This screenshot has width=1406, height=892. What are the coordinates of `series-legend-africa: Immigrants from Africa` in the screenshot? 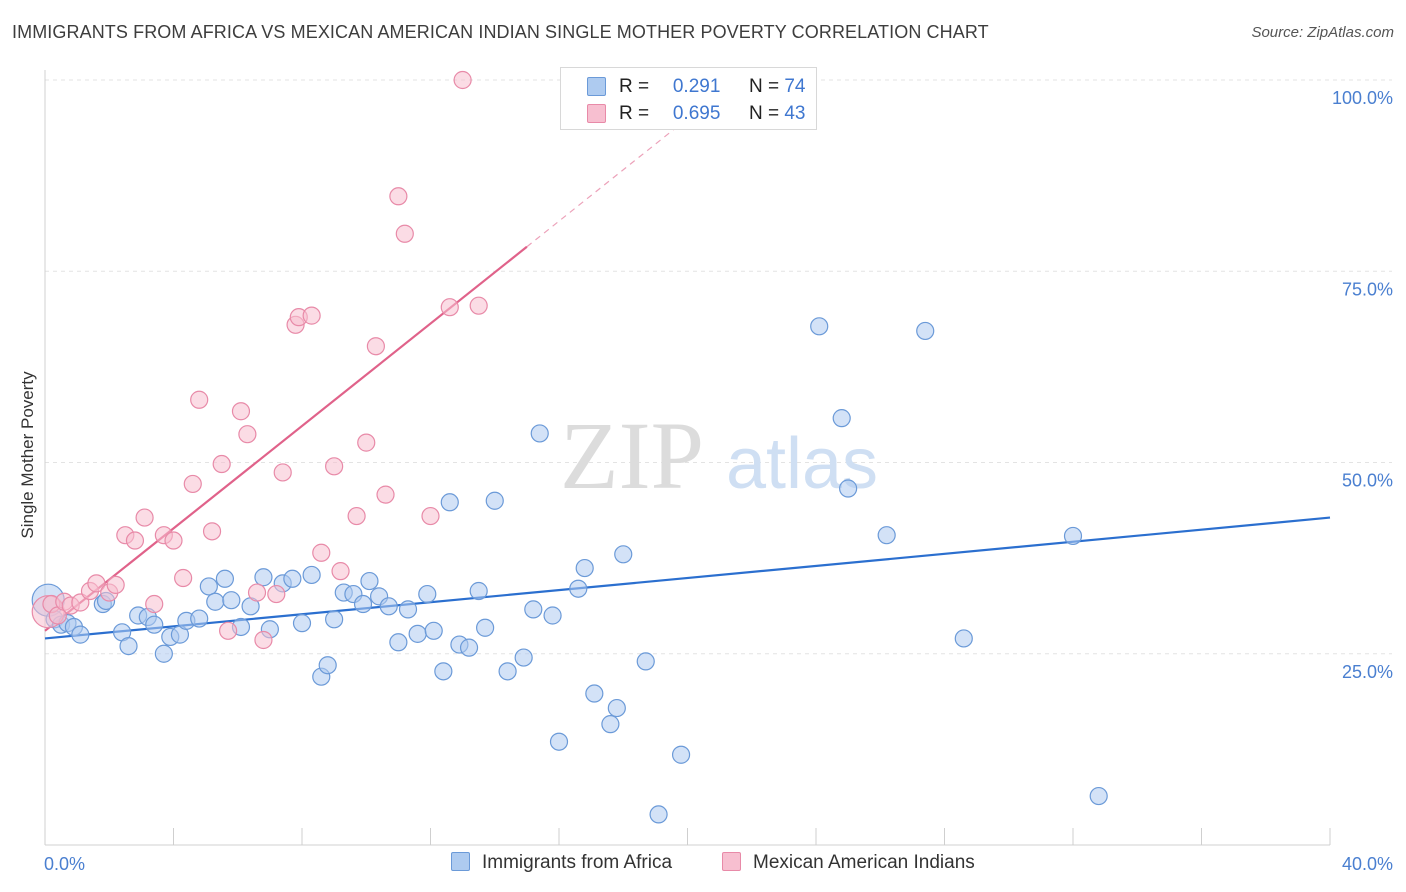 It's located at (561, 863).